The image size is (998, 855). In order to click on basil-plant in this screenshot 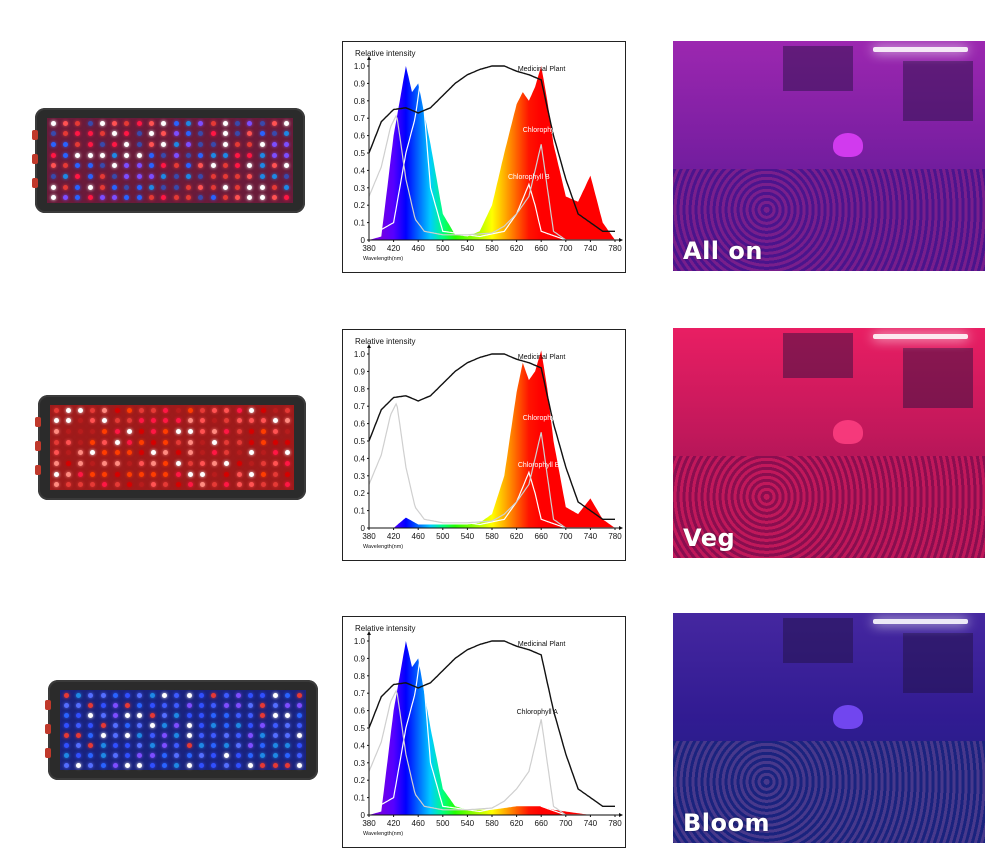, I will do `click(848, 145)`.